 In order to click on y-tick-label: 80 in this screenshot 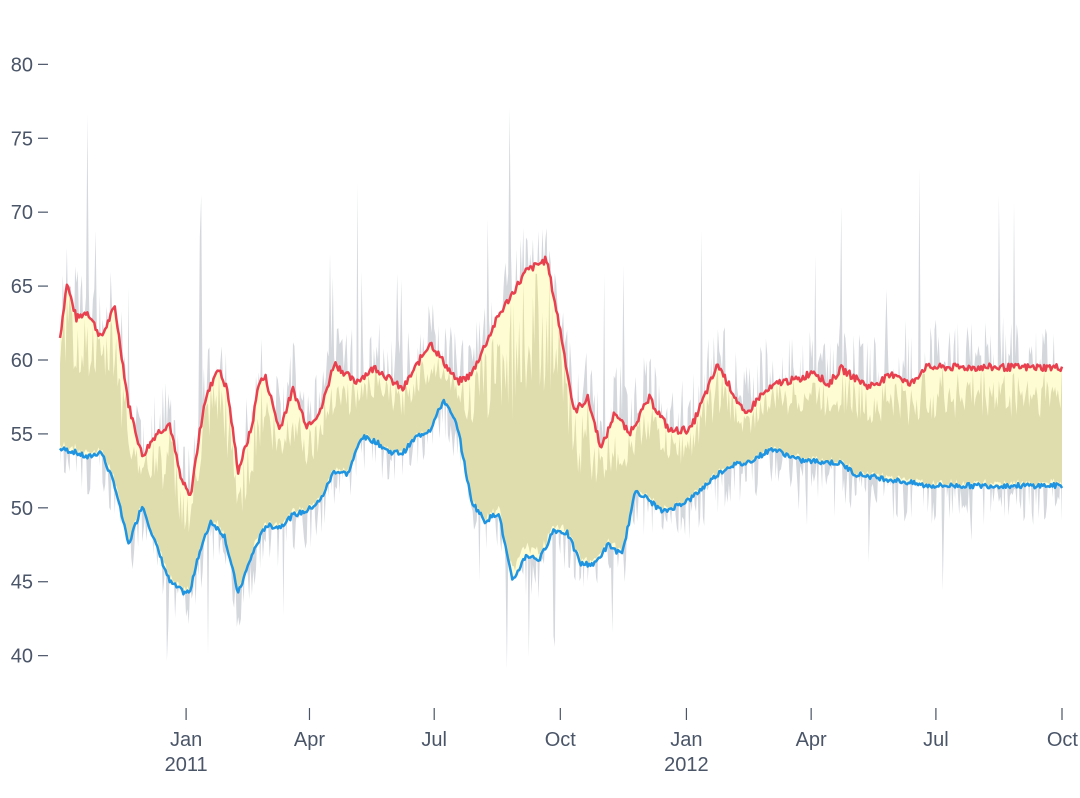, I will do `click(22, 65)`.